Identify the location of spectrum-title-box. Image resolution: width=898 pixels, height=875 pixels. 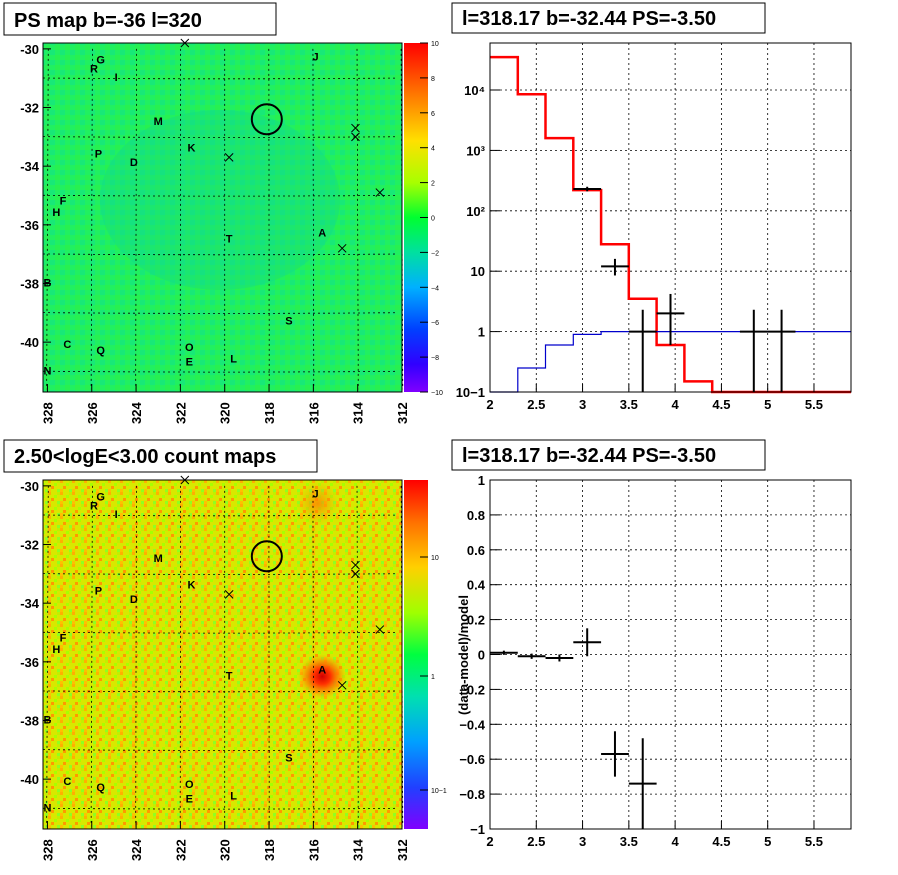
(608, 18).